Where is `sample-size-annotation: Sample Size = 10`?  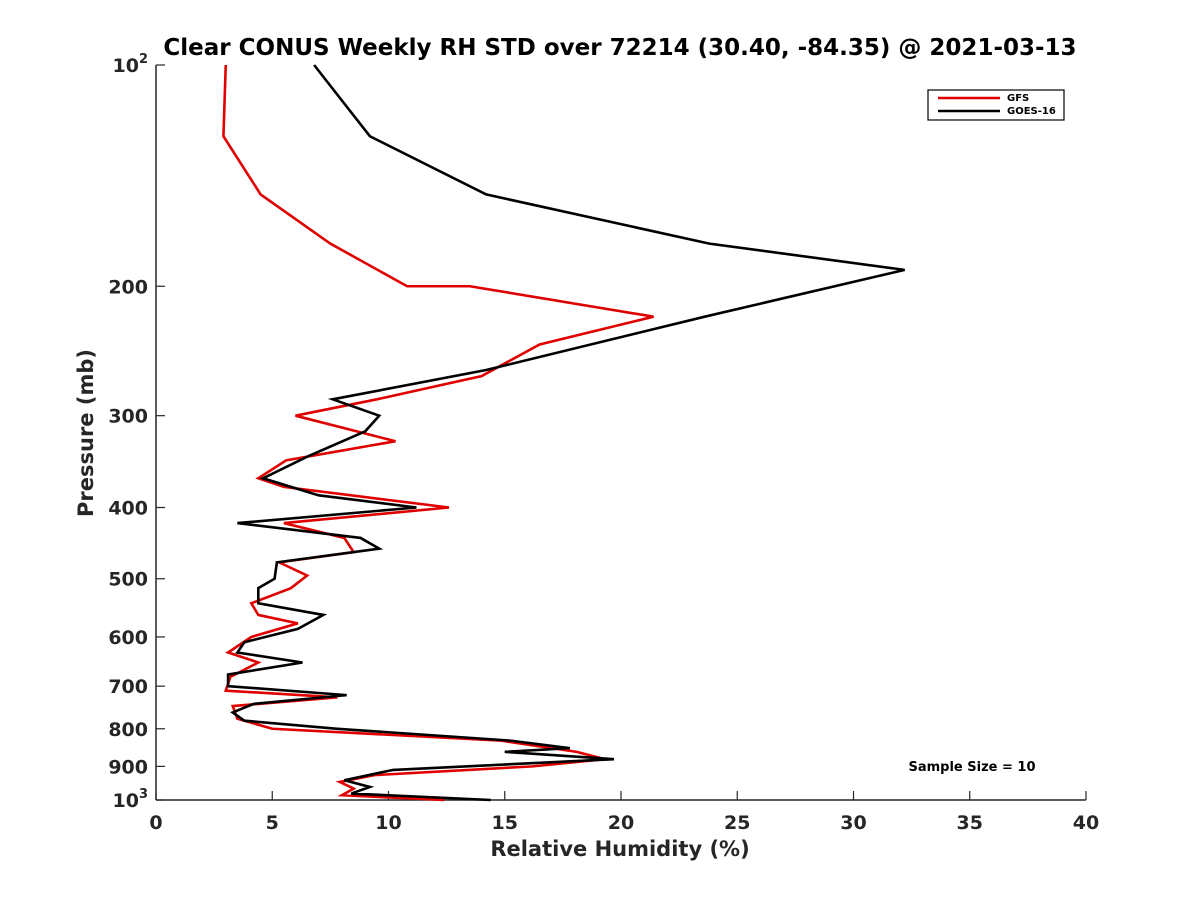
sample-size-annotation: Sample Size = 10 is located at coordinates (971, 767).